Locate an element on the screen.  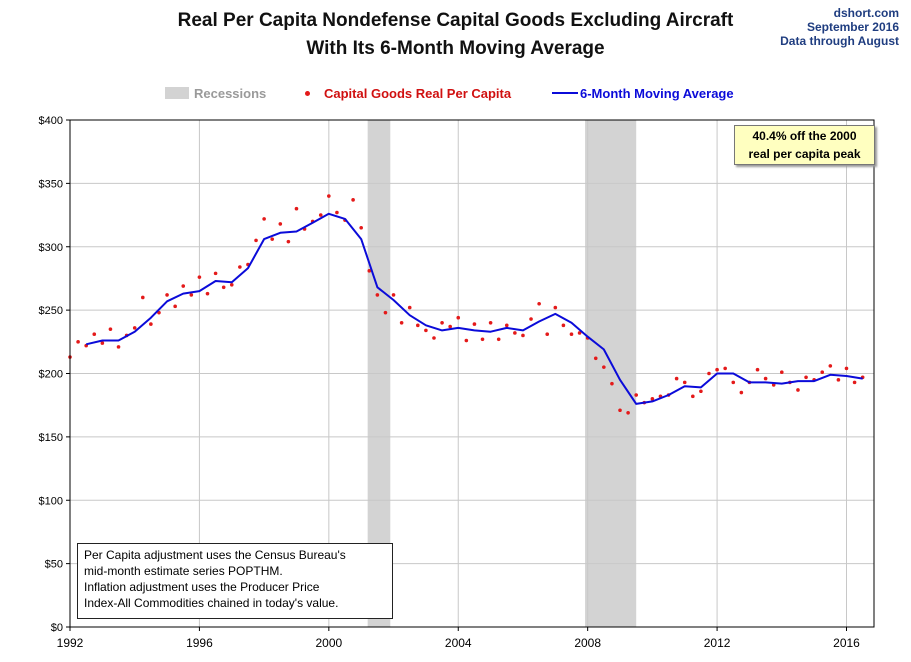
peak-callout: 40.4% off the 2000 real per capita peak is located at coordinates (804, 145).